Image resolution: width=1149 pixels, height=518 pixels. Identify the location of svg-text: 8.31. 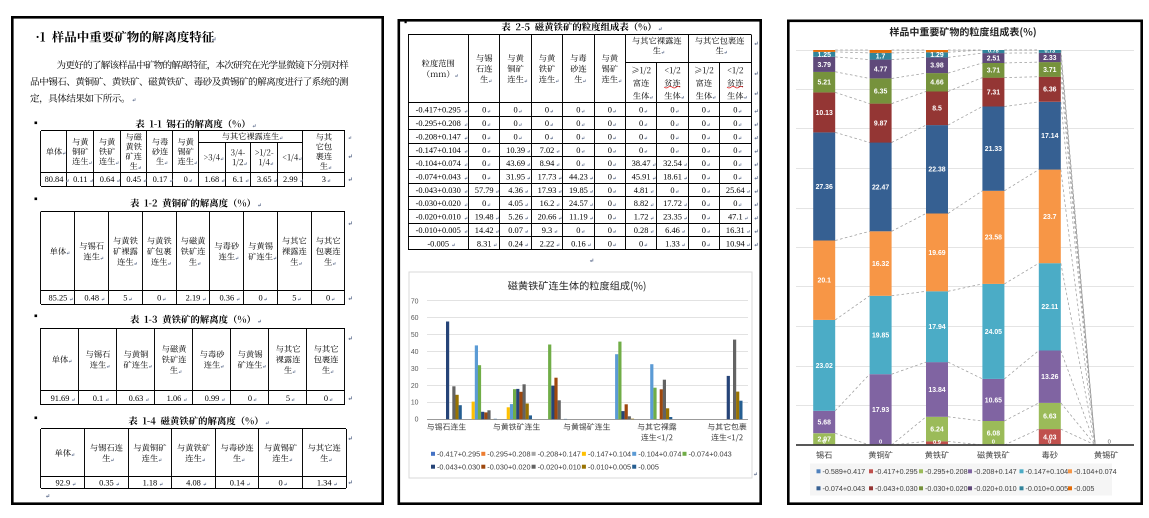
(484, 243).